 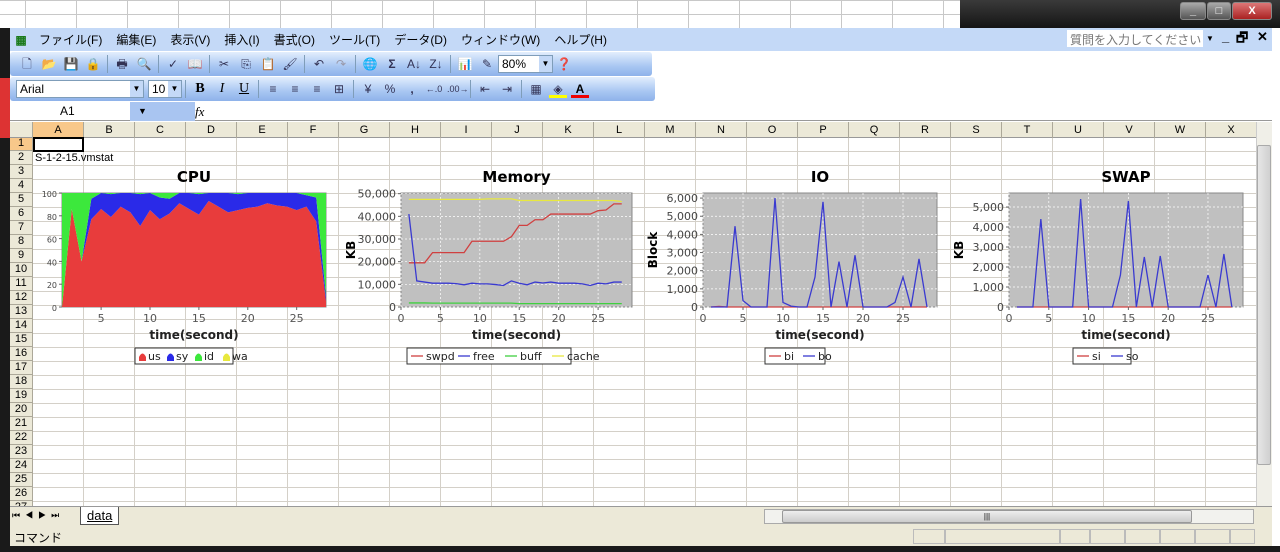 What do you see at coordinates (21, 242) in the screenshot?
I see `row-header-8: 8` at bounding box center [21, 242].